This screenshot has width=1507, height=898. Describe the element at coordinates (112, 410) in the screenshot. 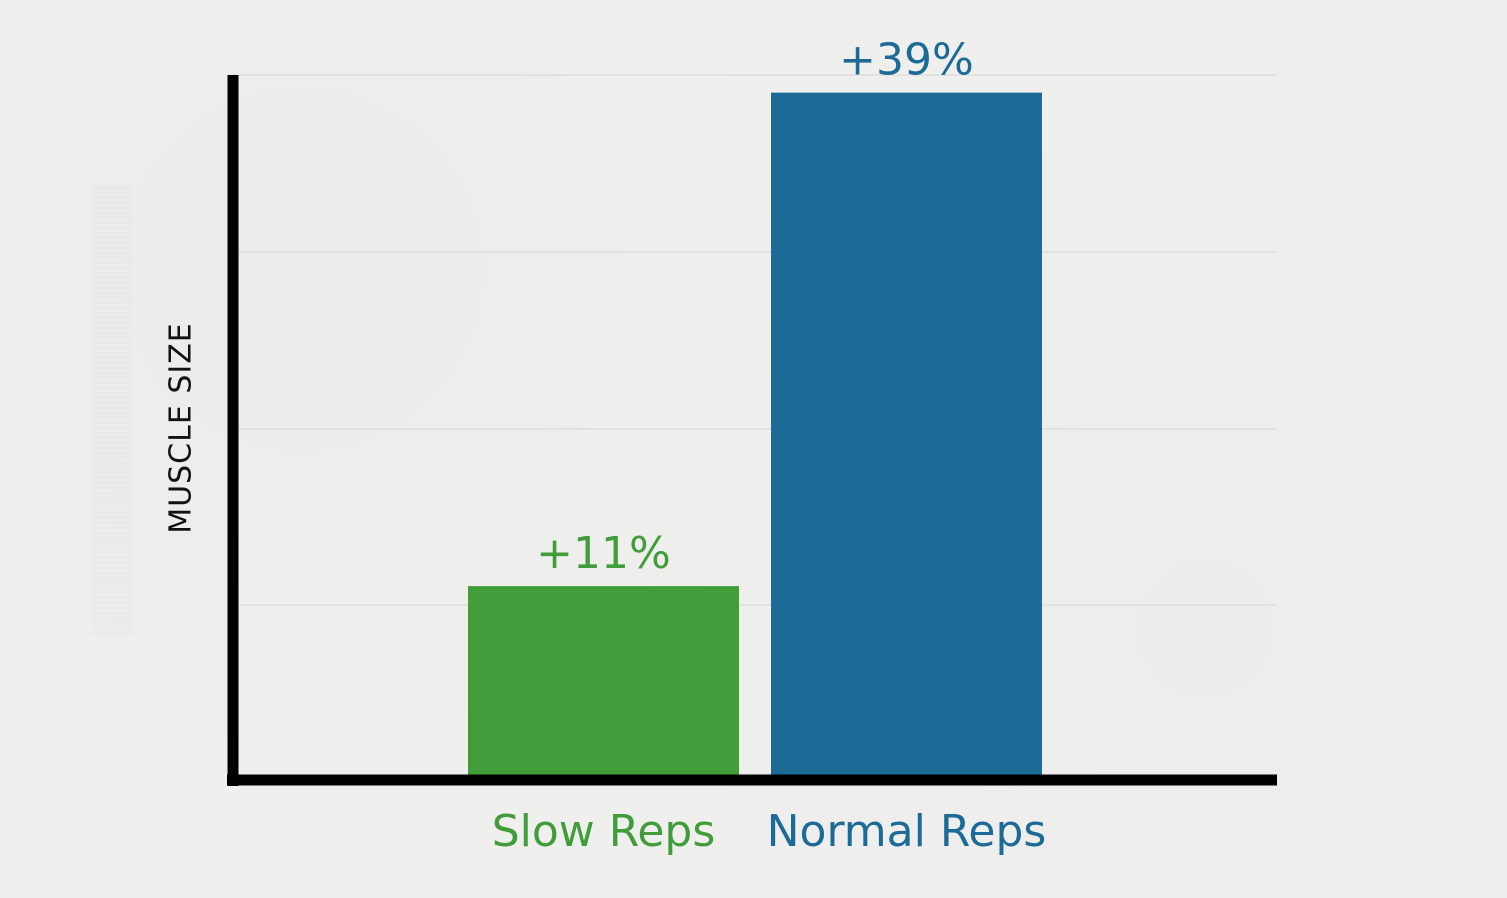

I see `paper-texture-smudge` at that location.